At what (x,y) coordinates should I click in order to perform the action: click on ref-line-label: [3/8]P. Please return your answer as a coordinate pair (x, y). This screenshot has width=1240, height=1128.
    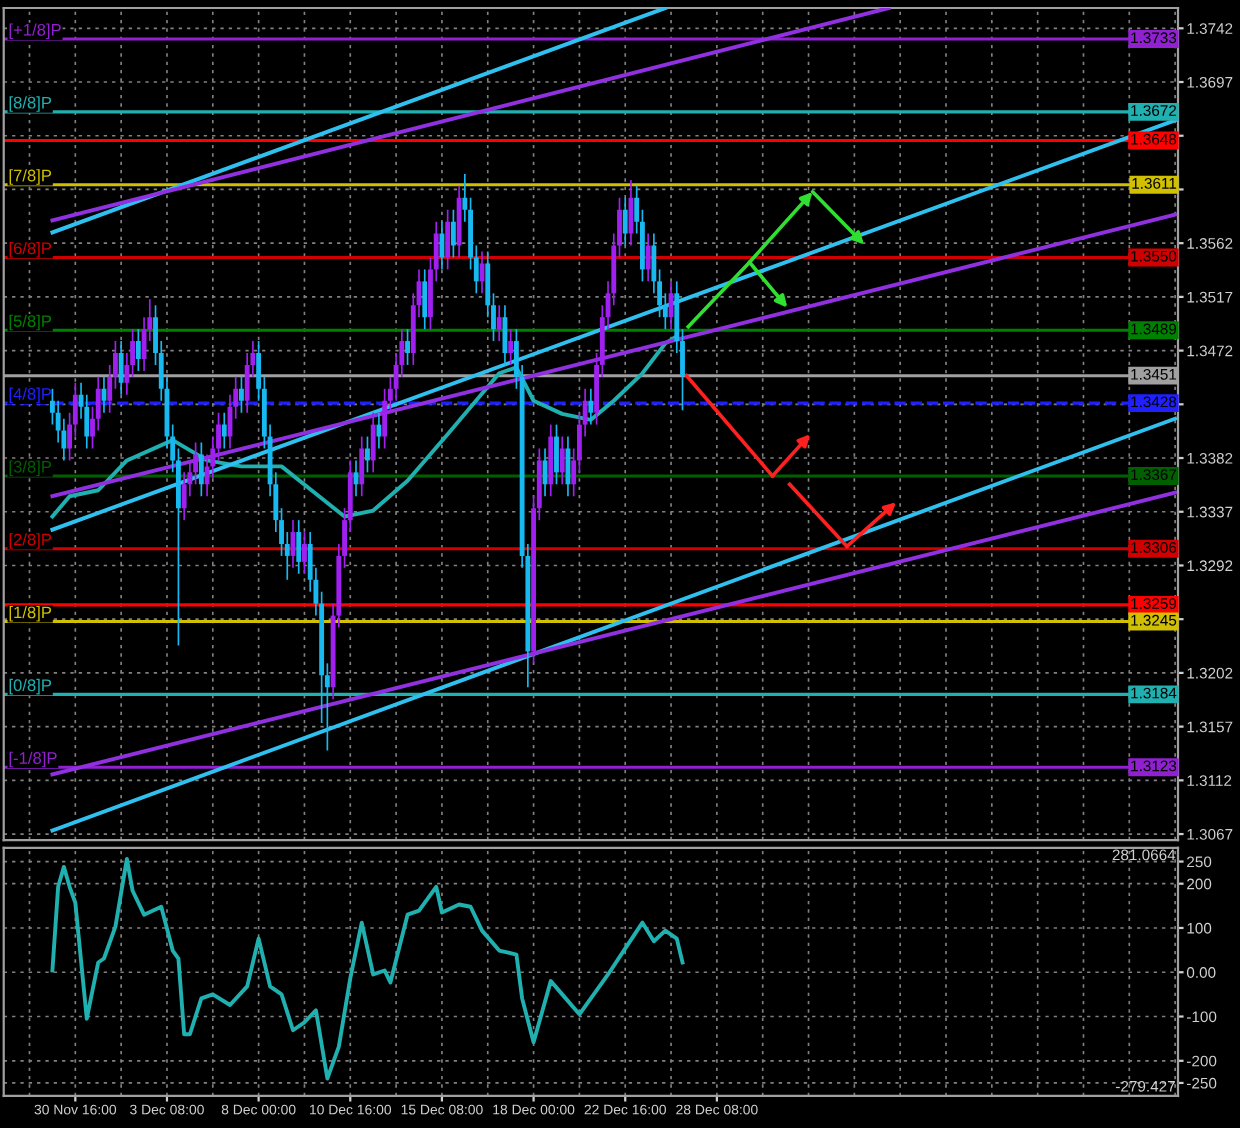
    Looking at the image, I should click on (30, 468).